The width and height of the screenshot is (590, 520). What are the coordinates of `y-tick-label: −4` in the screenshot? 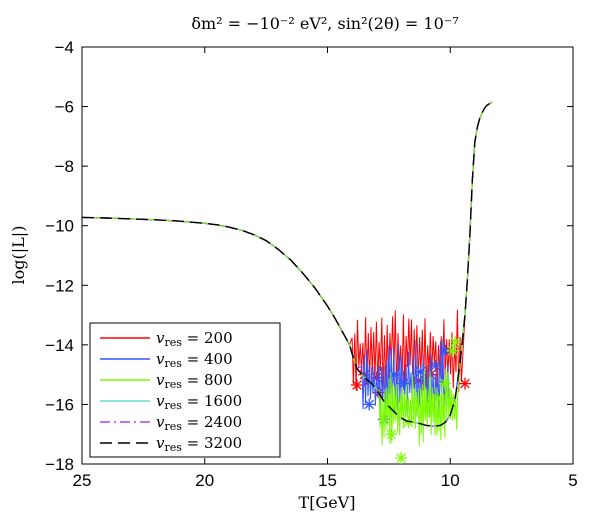 It's located at (64, 47).